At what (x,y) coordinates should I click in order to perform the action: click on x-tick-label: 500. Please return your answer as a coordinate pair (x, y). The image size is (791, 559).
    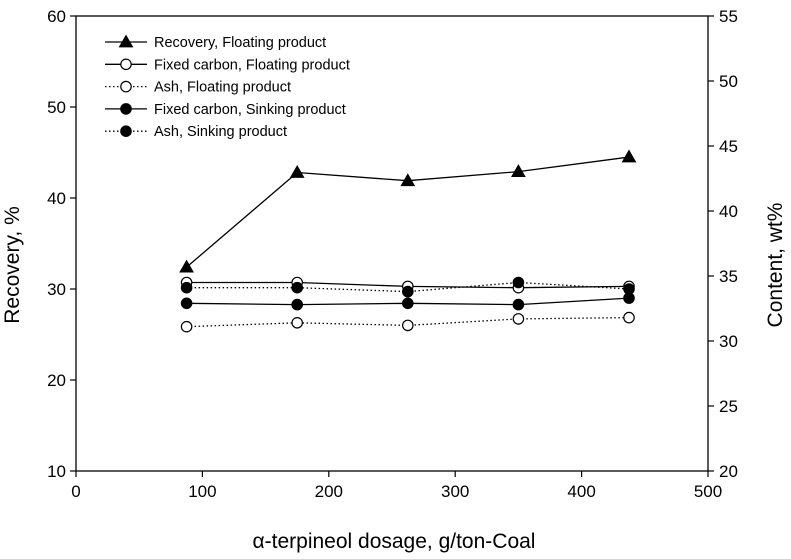
    Looking at the image, I should click on (708, 491).